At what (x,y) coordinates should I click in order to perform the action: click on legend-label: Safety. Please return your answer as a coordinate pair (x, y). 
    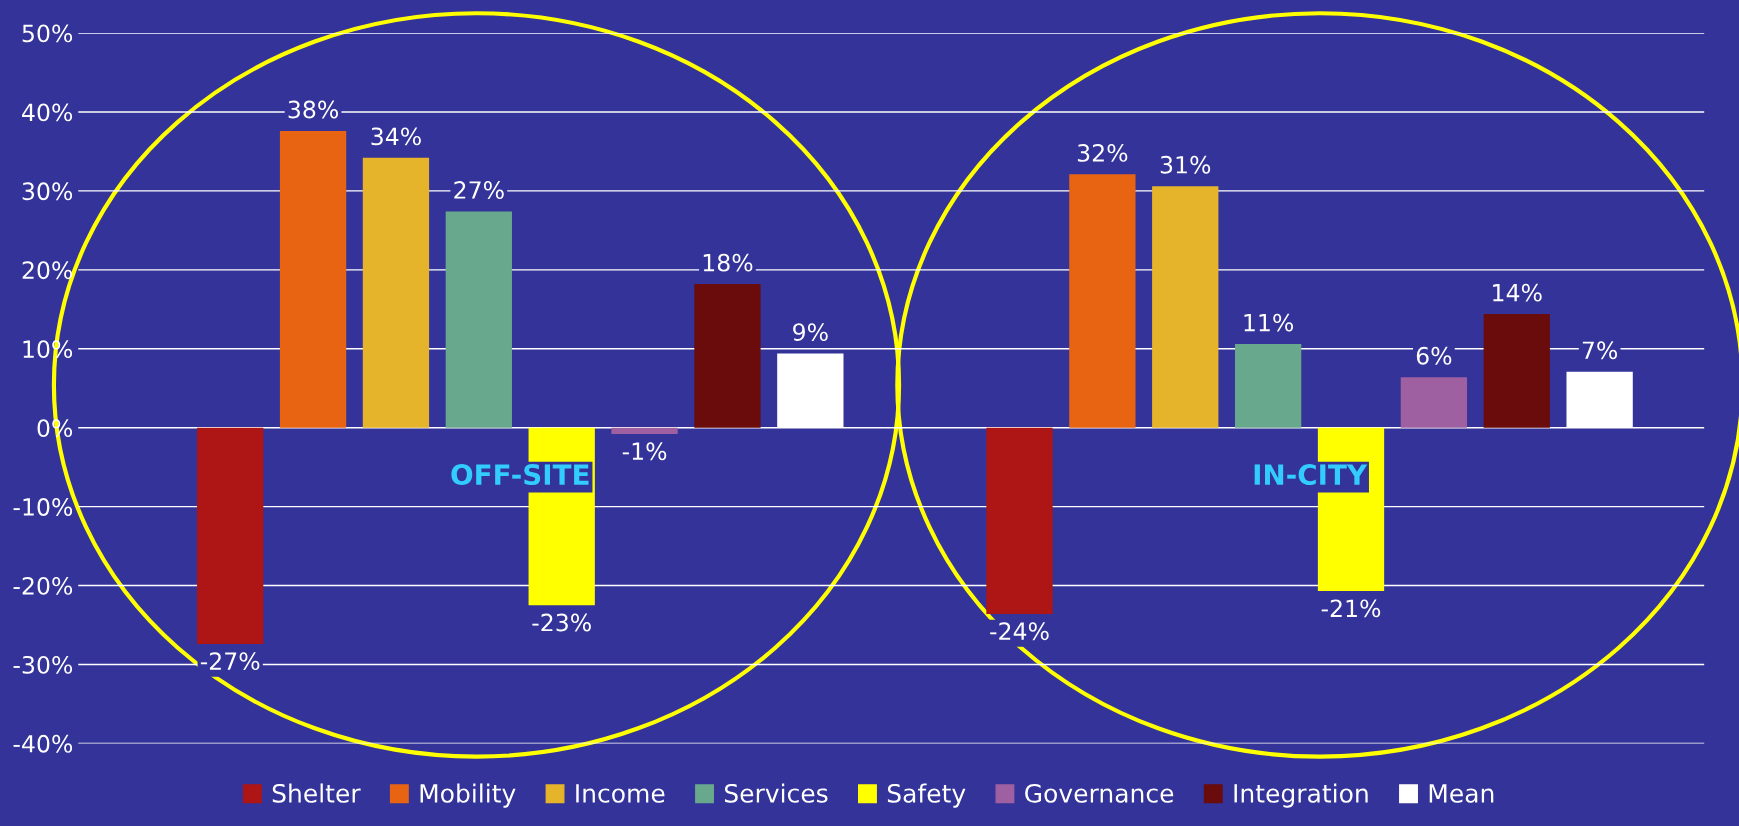
    Looking at the image, I should click on (926, 795).